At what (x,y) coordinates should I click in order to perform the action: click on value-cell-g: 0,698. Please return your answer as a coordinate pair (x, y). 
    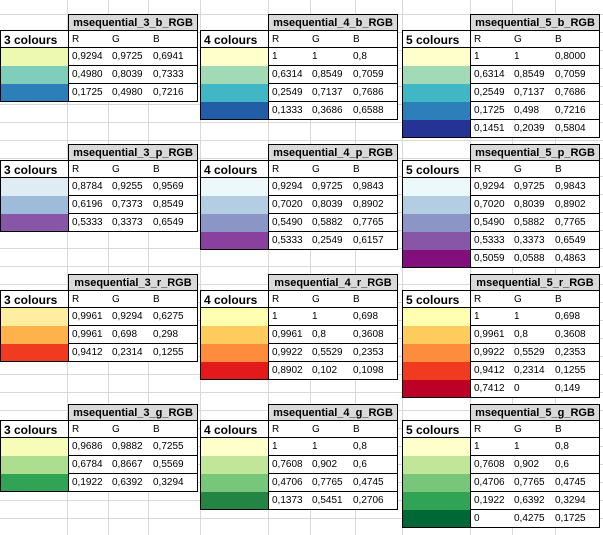
    Looking at the image, I should click on (129, 335).